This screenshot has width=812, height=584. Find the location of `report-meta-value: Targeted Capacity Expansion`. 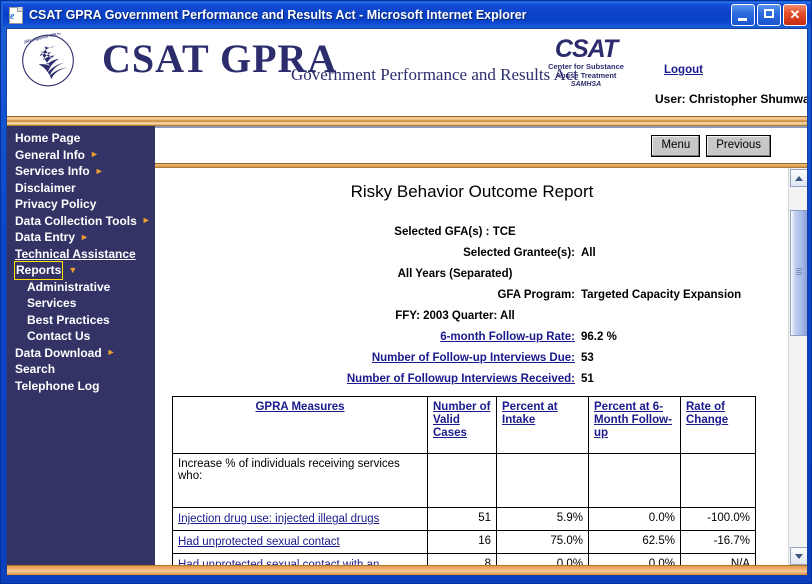

report-meta-value: Targeted Capacity Expansion is located at coordinates (661, 295).